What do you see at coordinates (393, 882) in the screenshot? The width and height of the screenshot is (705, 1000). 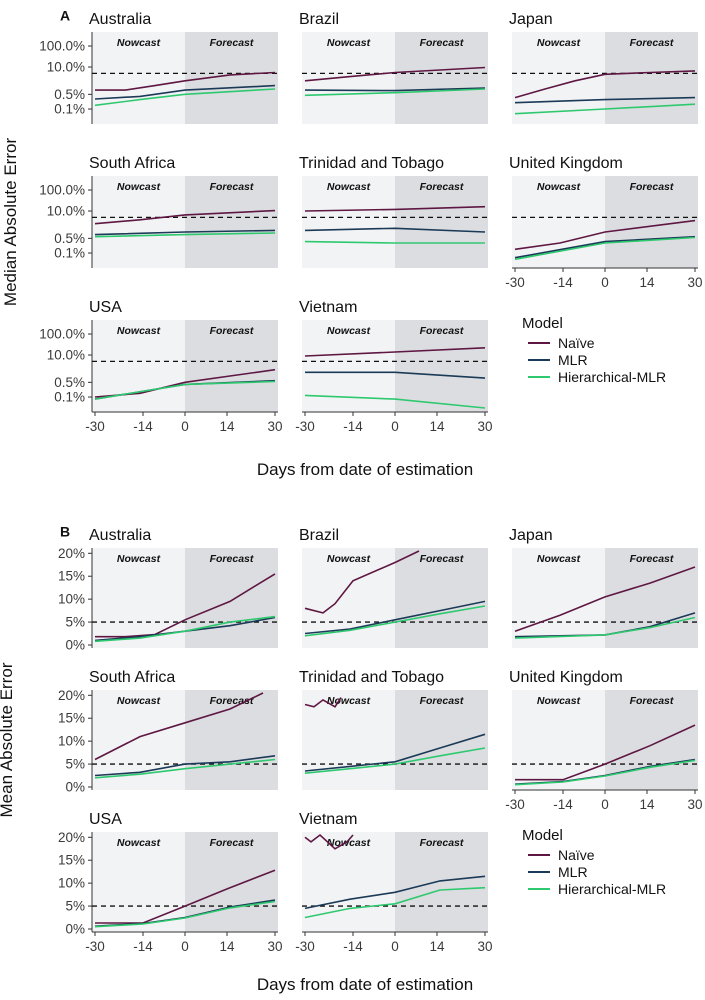 I see `facet-vietnam-B: Vietnam Nowcast Forecast -30 -14 0 14 30` at bounding box center [393, 882].